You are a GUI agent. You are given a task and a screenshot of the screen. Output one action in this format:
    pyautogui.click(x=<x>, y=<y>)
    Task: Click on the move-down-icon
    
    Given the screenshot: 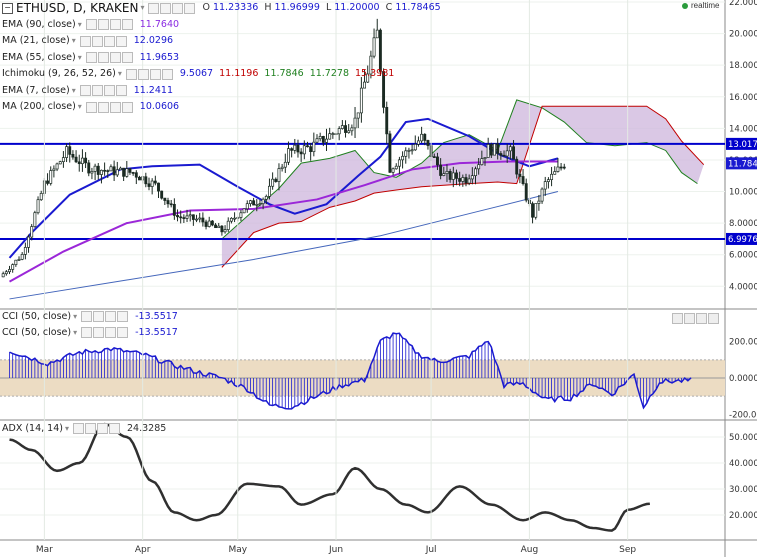 What is the action you would take?
    pyautogui.click(x=689, y=318)
    